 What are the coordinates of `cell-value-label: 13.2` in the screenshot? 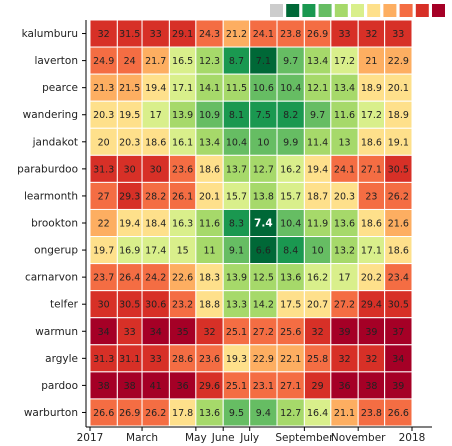 It's located at (344, 251).